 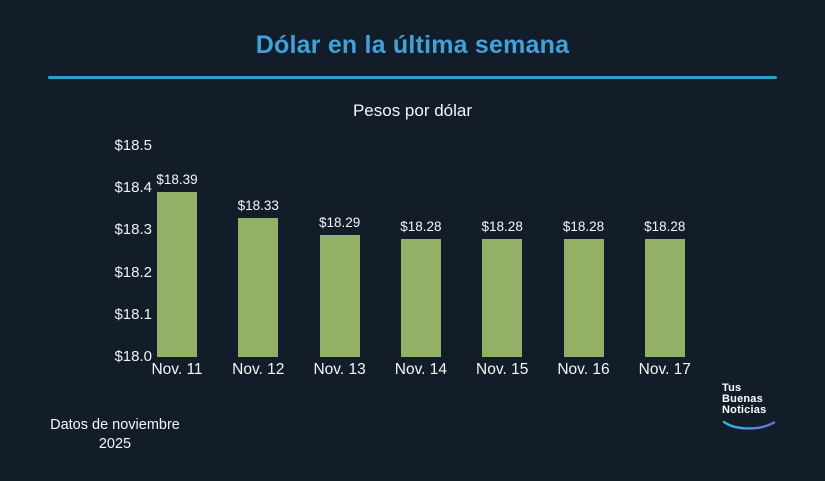 What do you see at coordinates (133, 145) in the screenshot?
I see `y-axis-tick-label: $18.5` at bounding box center [133, 145].